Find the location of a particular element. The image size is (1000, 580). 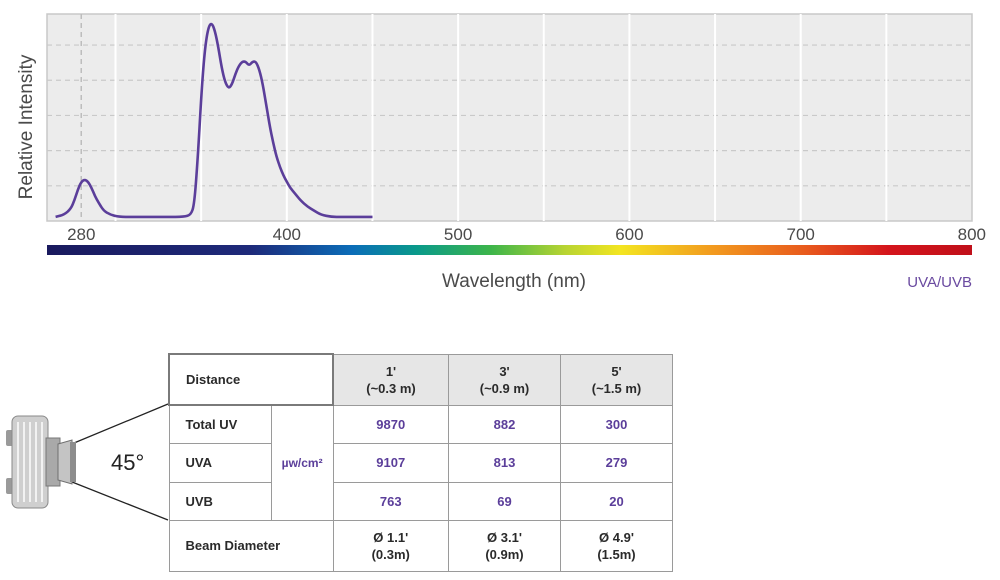

x-tick-label: 700 is located at coordinates (801, 234).